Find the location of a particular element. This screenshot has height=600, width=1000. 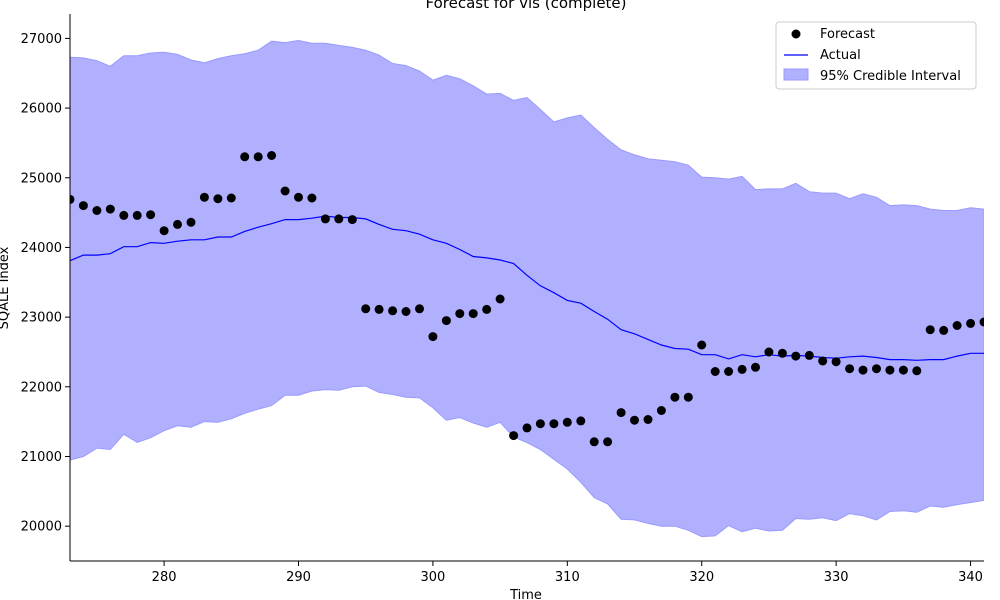

x-axis-ticks: 280 290 300 310 320 330 340 is located at coordinates (567, 573).